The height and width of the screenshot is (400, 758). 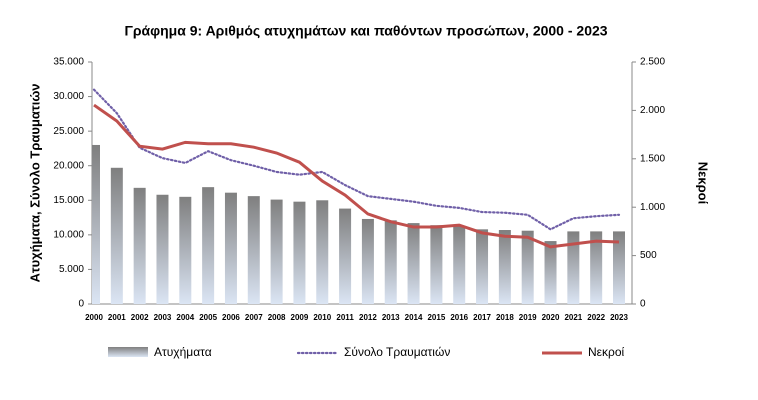 What do you see at coordinates (322, 317) in the screenshot?
I see `x-tick-label: 2010` at bounding box center [322, 317].